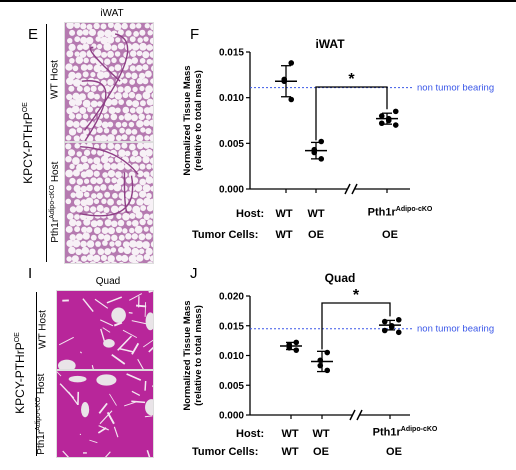  What do you see at coordinates (109, 343) in the screenshot?
I see `interstitial-space` at bounding box center [109, 343].